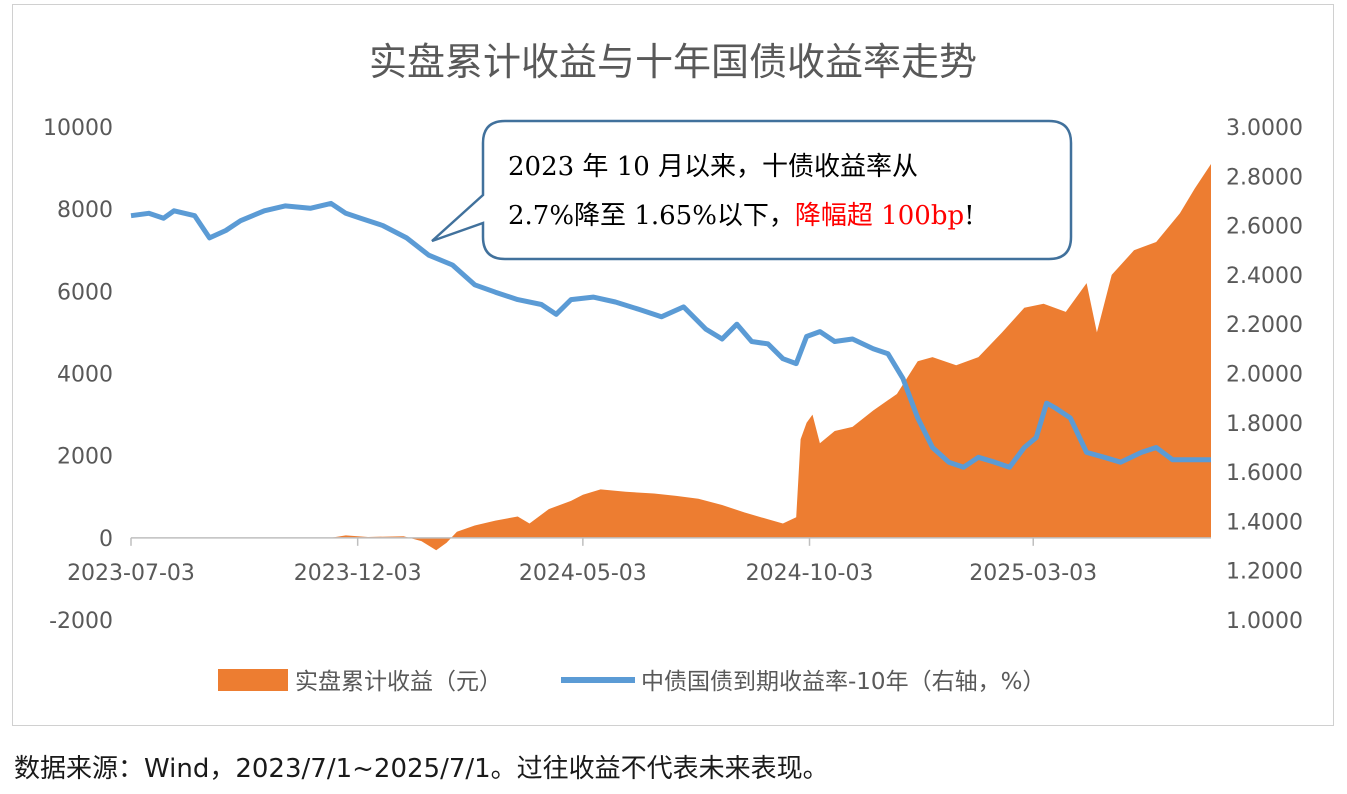  I want to click on y-right-tick-label: 1.6000, so click(1264, 473).